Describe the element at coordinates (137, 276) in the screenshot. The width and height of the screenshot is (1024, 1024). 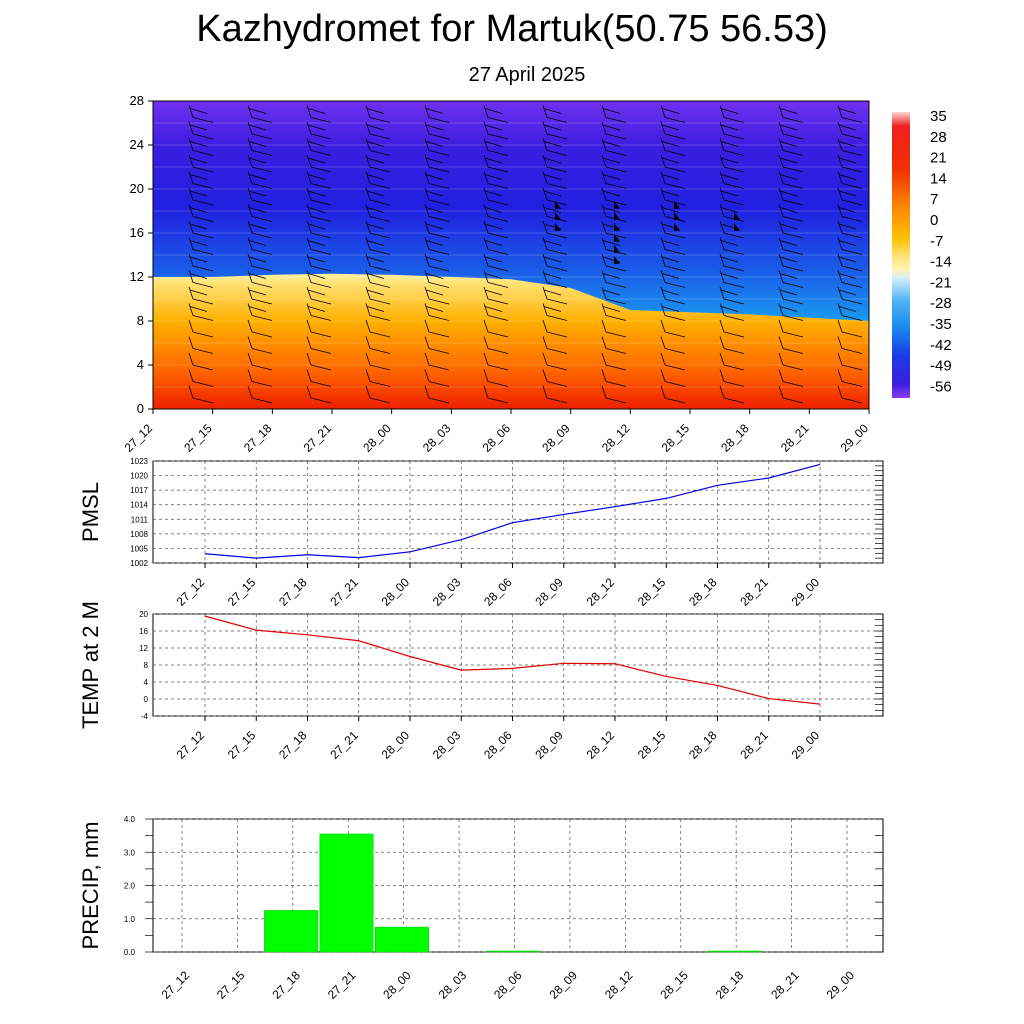
I see `profile-y-tick-label: 12` at that location.